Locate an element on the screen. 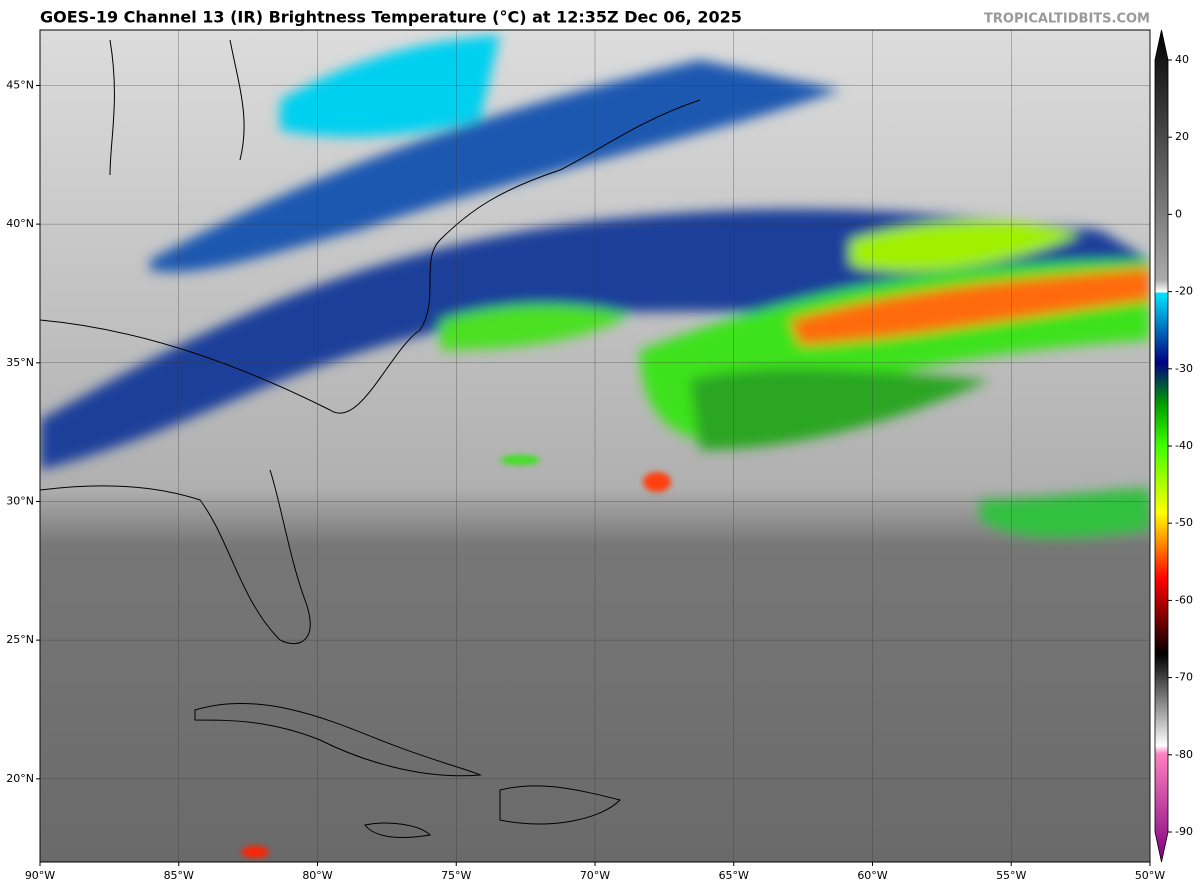 This screenshot has height=885, width=1200. lat-tick-label: 30°N is located at coordinates (20, 500).